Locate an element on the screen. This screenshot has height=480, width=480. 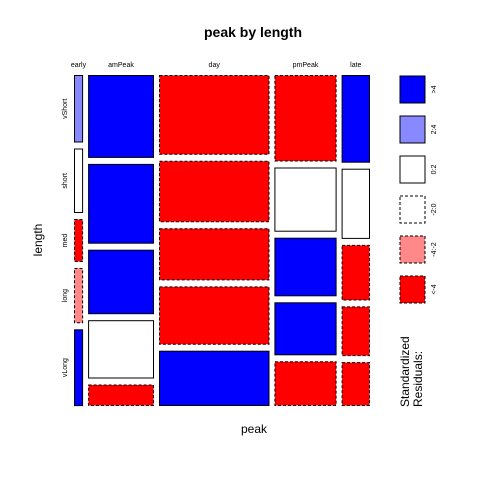
cell-day-short is located at coordinates (214, 191).